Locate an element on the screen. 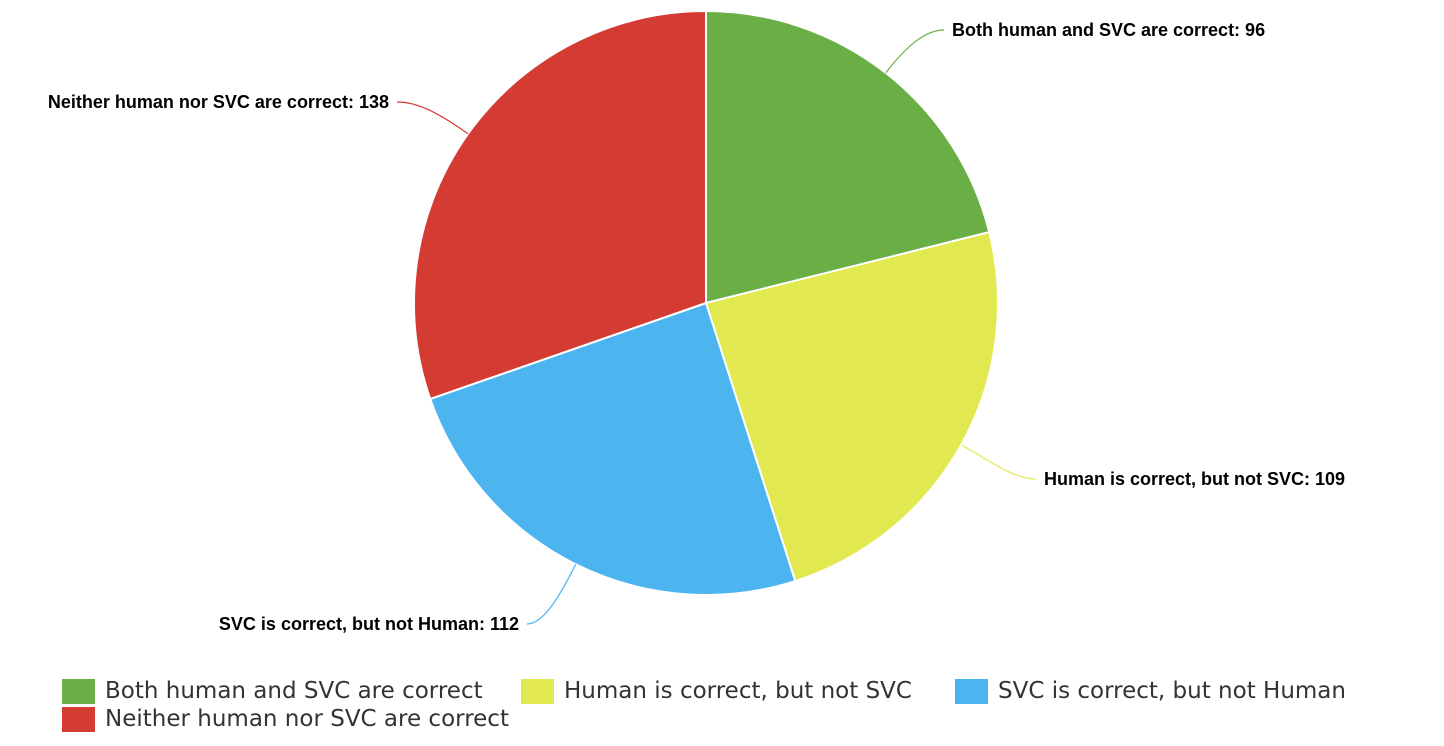 Image resolution: width=1444 pixels, height=746 pixels. legend-item: Human is correct, but not SVC is located at coordinates (716, 691).